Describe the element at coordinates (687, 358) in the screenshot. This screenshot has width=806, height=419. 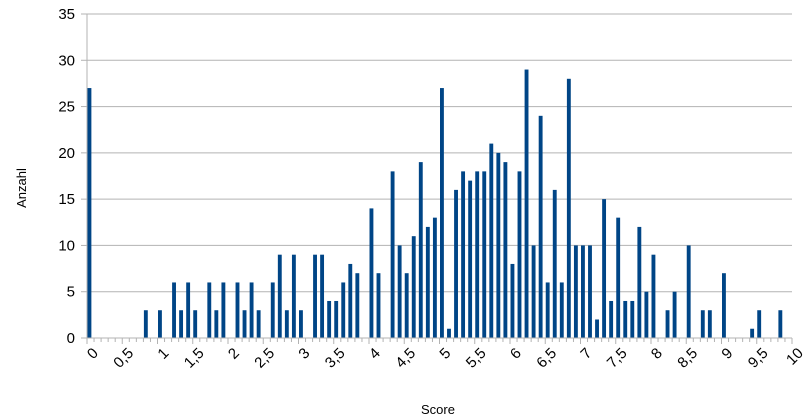
I see `x-tick-label: 8,5` at that location.